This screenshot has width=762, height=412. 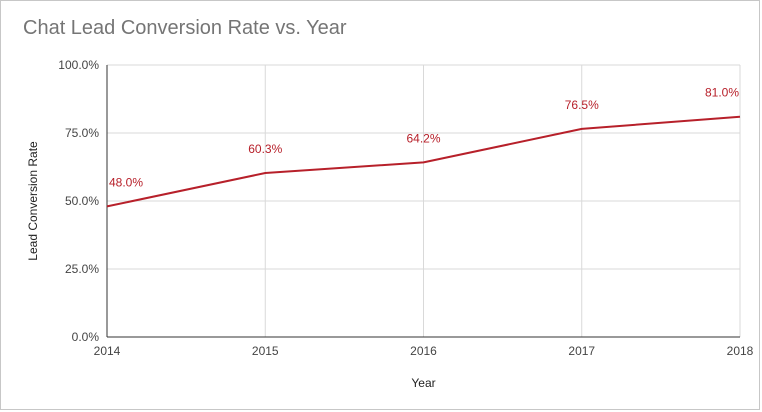 I want to click on y-tick-label: 50.0%, so click(x=82, y=201).